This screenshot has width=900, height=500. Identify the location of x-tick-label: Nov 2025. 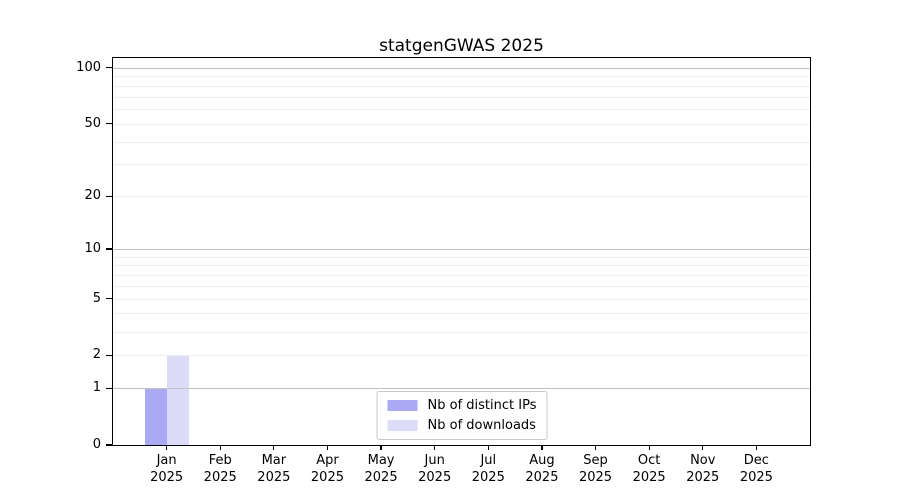
(703, 469).